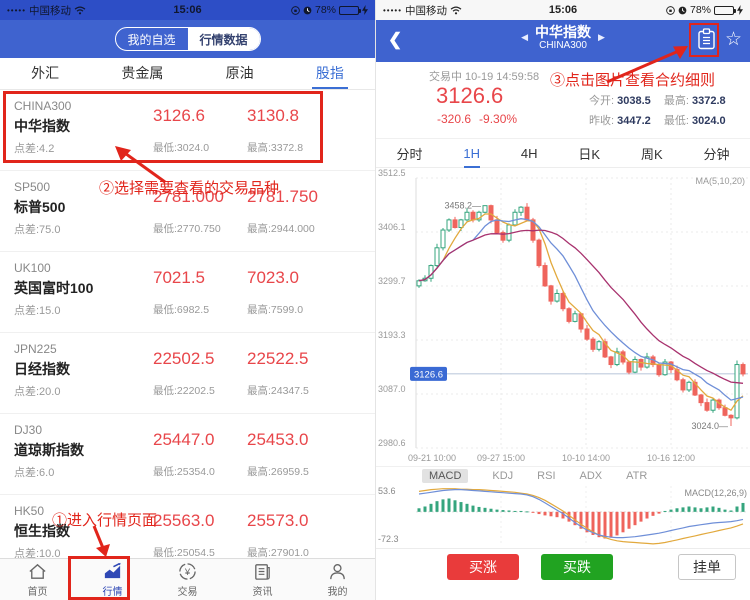 This screenshot has width=750, height=600. I want to click on next-instrument-button: ▶, so click(601, 37).